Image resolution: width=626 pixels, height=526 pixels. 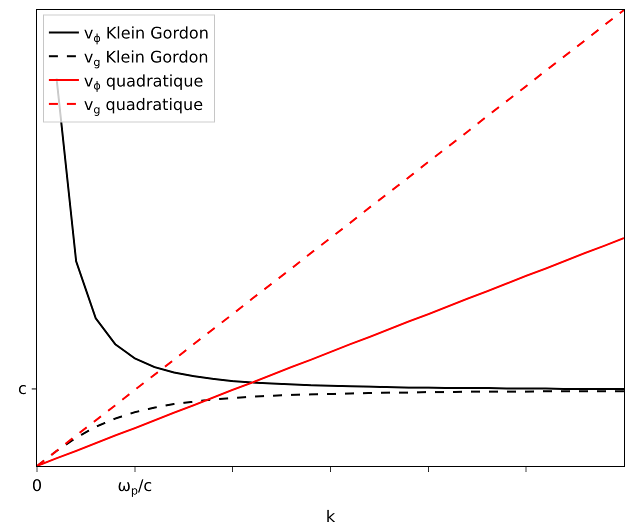 I want to click on legend-label: v$_{g}$ quadratique, so click(x=144, y=105).